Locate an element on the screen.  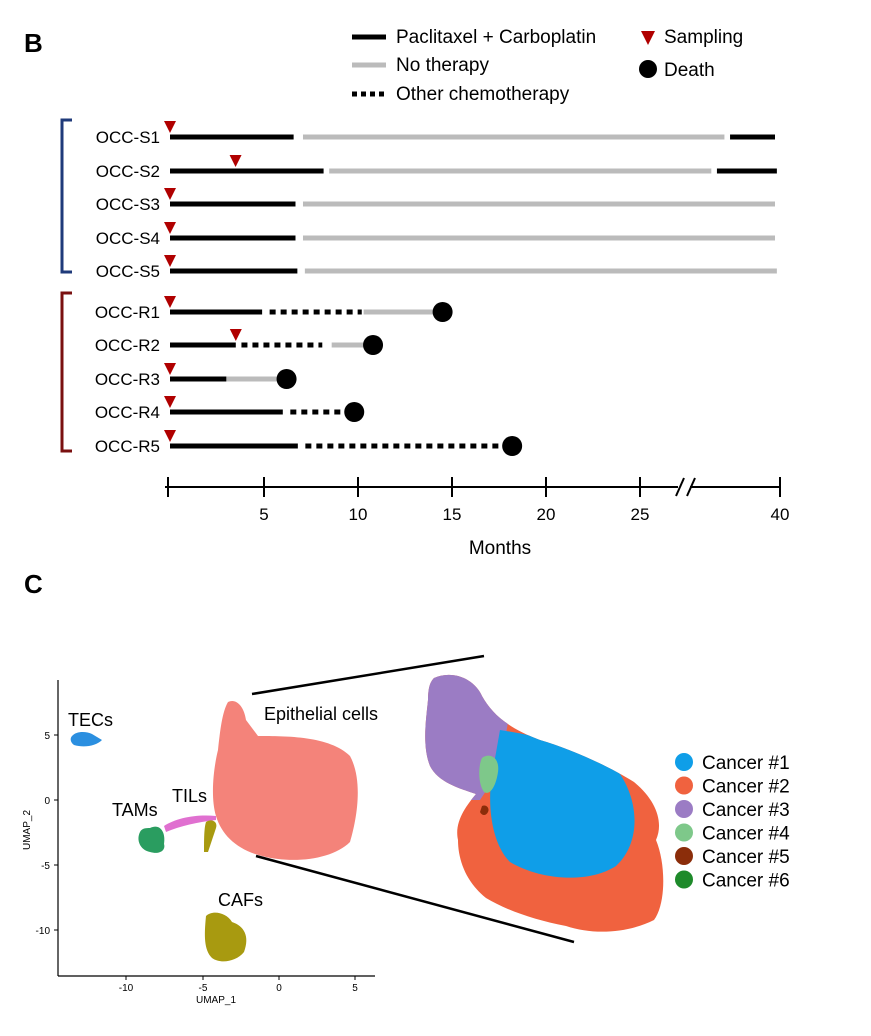
x-ticks: 5 10 15 20 25 40 is located at coordinates (478, 500).